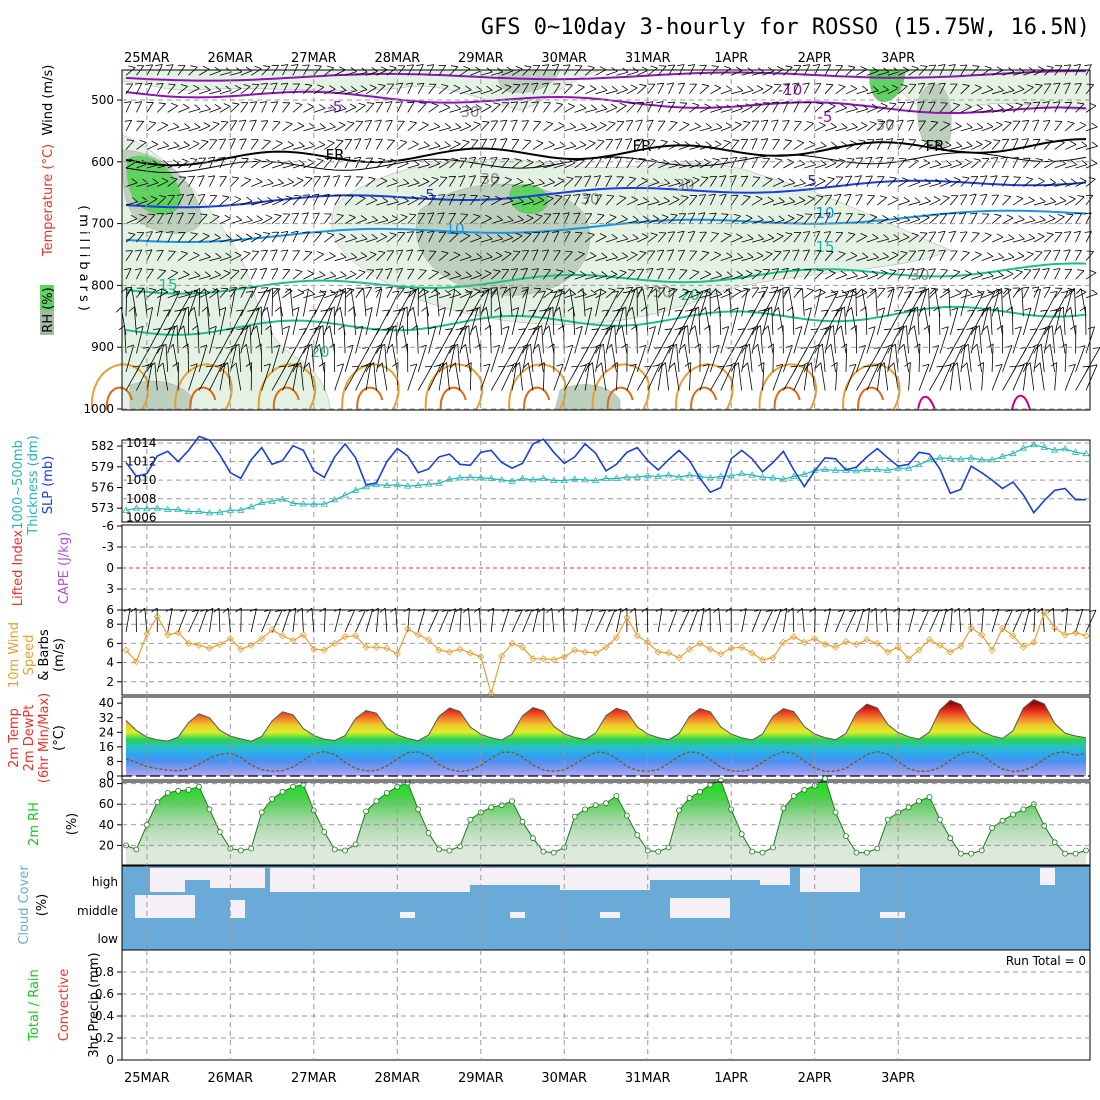 The image size is (1100, 1100). I want to click on slp-tick-label: 1014, so click(141, 443).